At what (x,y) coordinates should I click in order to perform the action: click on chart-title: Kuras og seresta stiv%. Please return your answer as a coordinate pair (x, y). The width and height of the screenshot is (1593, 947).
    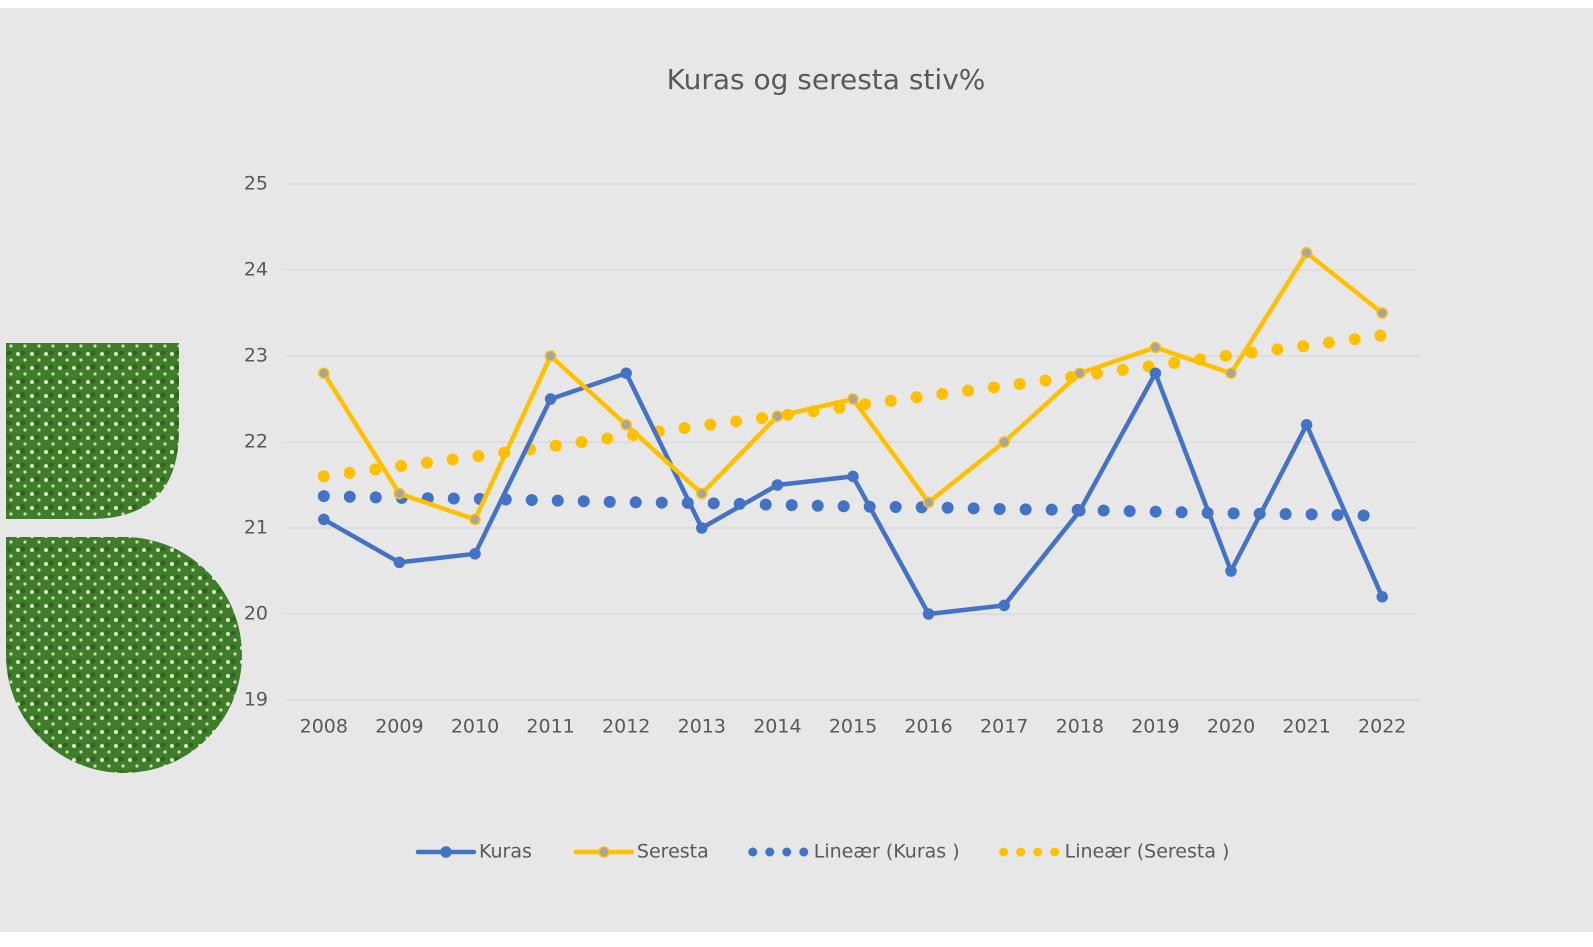
    Looking at the image, I should click on (826, 79).